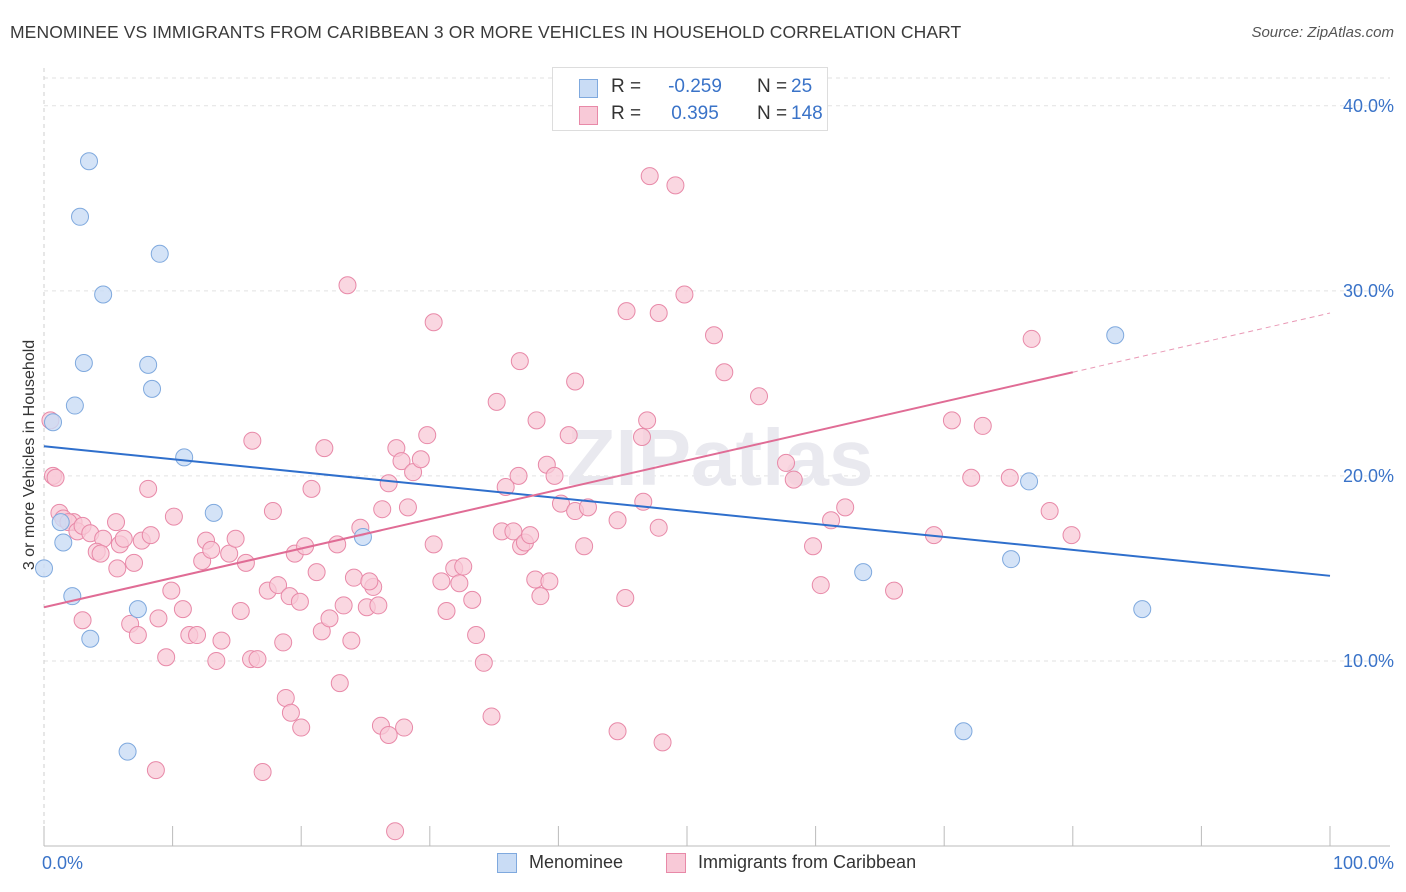 The image size is (1406, 892). I want to click on source-label: Source: ZipAtlas.com, so click(1322, 32).